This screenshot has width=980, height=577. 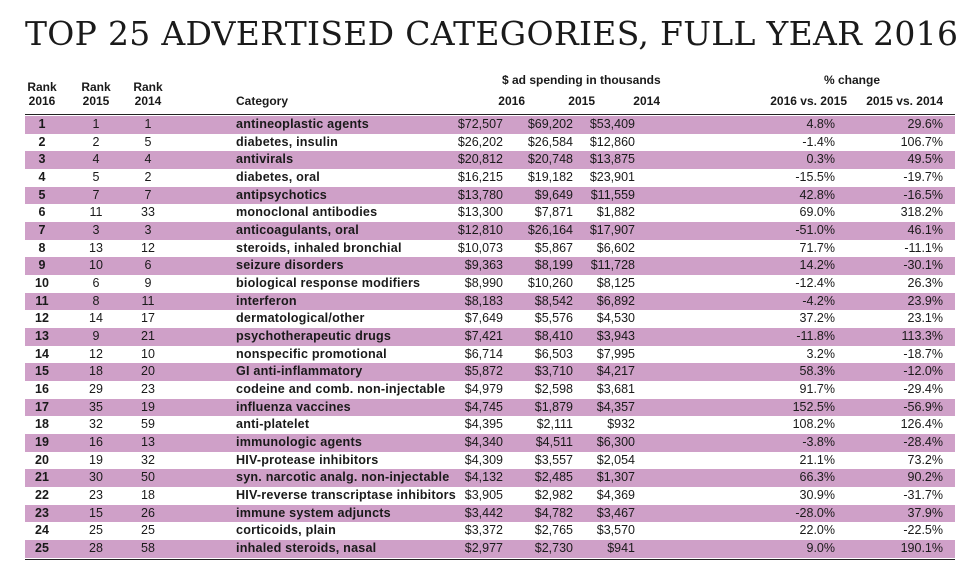 I want to click on cell-rank-2016: 17, so click(x=42, y=406).